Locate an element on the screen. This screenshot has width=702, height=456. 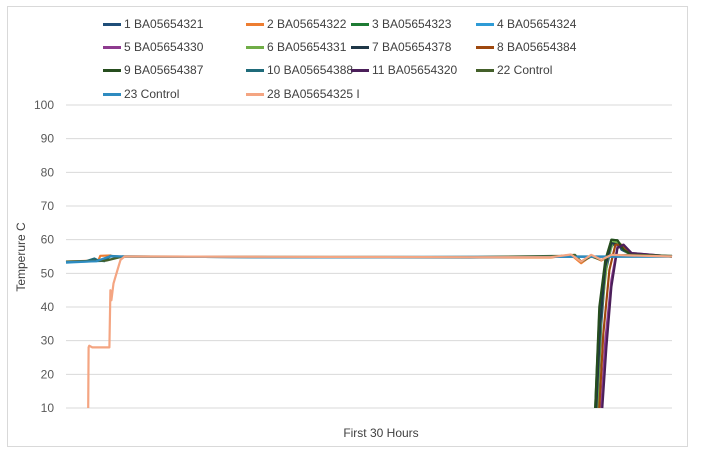
legend-item: 2 BA05654322 is located at coordinates (296, 24).